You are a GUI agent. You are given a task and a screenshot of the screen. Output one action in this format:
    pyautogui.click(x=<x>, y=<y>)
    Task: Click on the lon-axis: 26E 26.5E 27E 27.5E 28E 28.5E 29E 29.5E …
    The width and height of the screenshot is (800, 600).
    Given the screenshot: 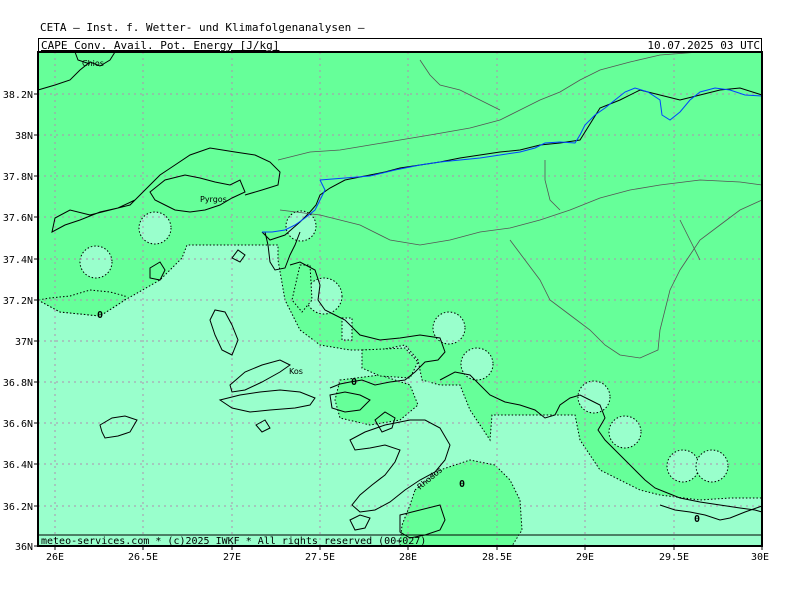 What is the action you would take?
    pyautogui.click(x=407, y=554)
    